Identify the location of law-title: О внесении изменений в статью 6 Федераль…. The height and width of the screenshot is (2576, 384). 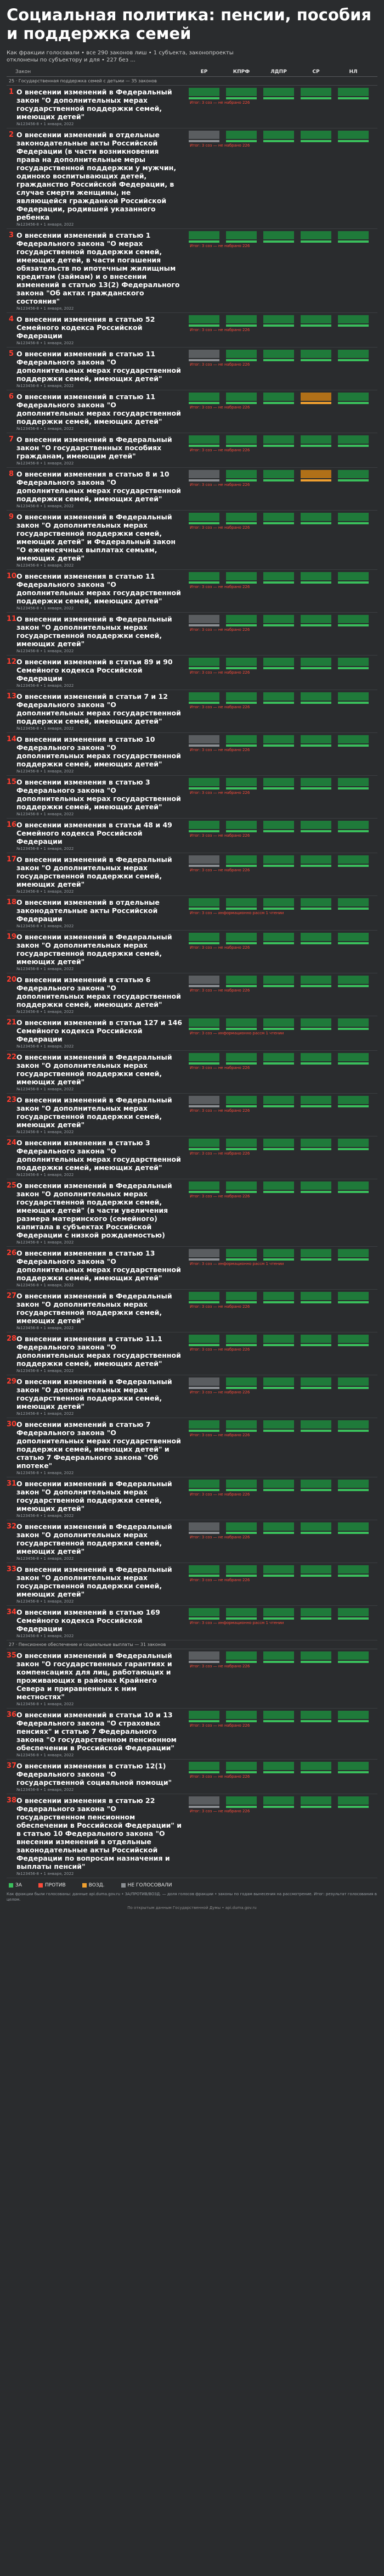
(99, 993).